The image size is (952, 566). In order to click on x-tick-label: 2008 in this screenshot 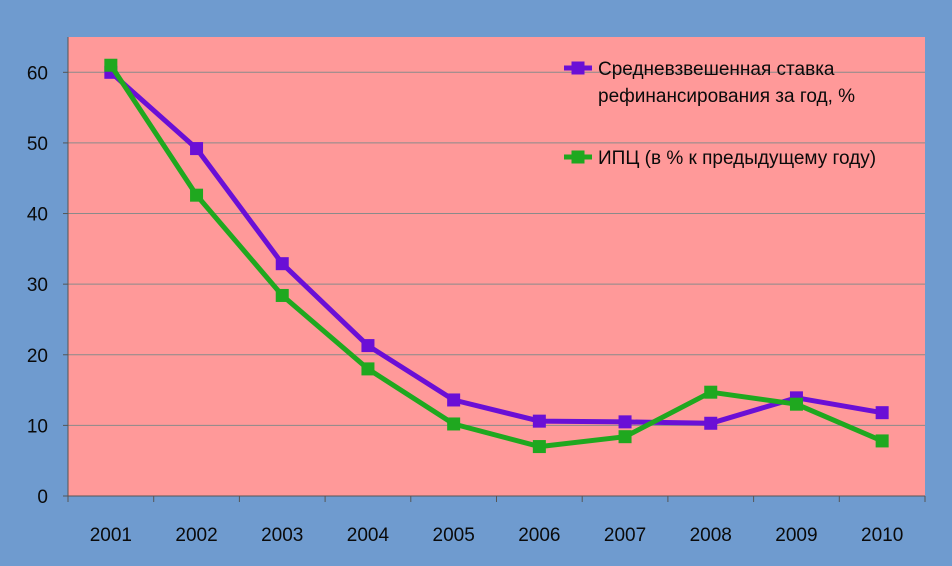, I will do `click(711, 535)`.